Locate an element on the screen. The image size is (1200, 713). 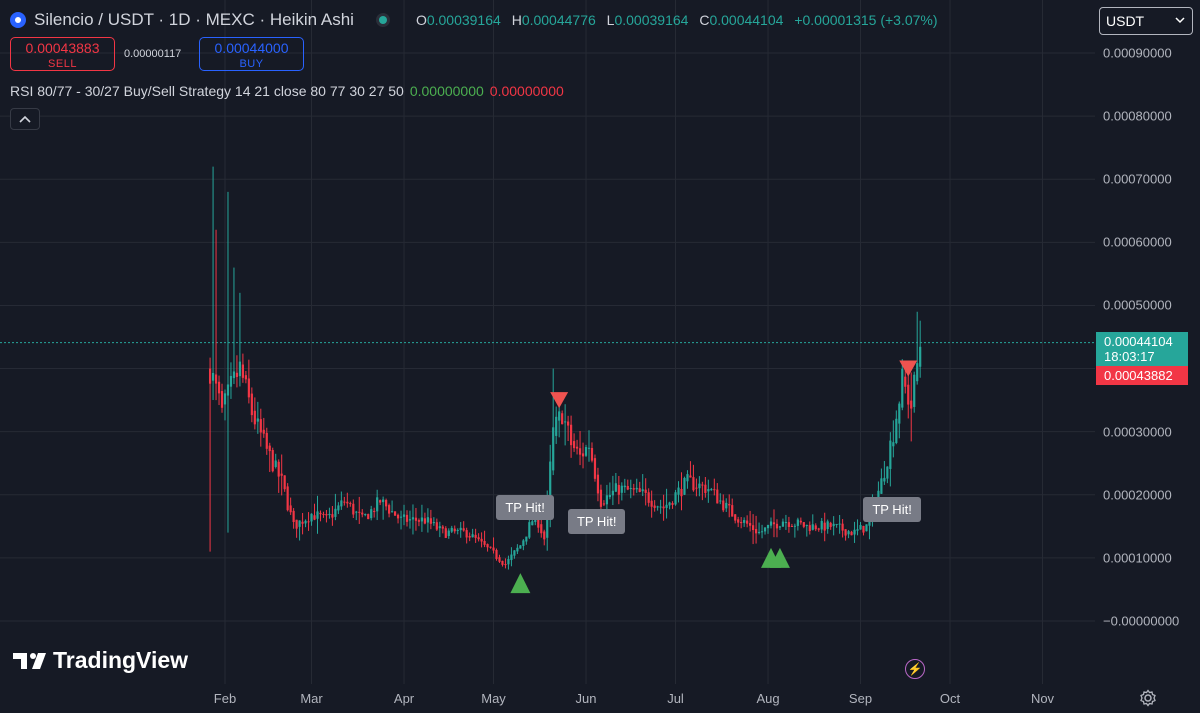
close-label: C is located at coordinates (704, 20).